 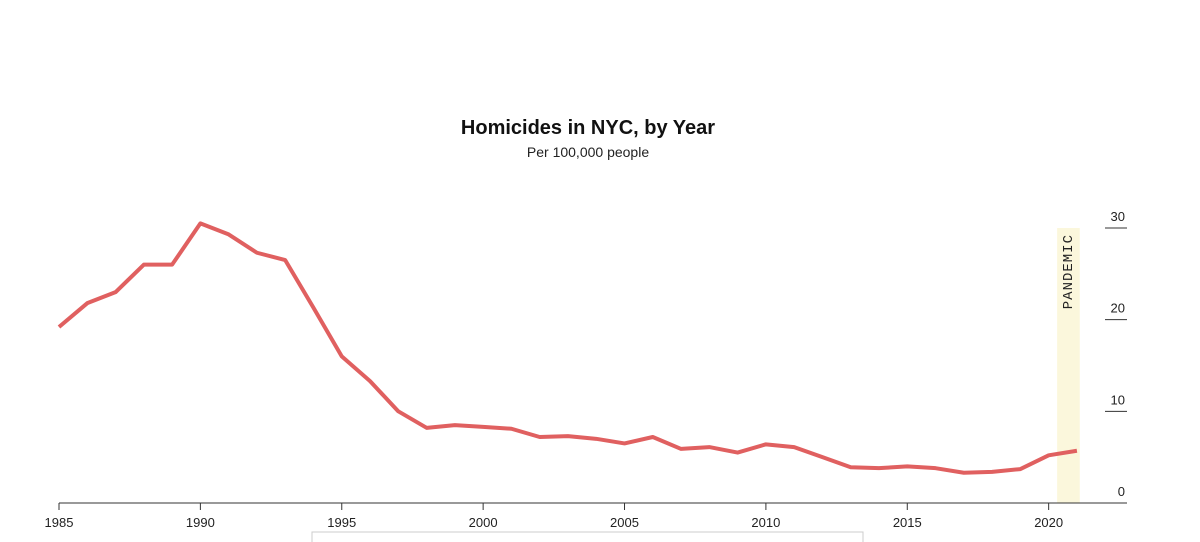 What do you see at coordinates (59, 522) in the screenshot?
I see `x-tick-label: 1985` at bounding box center [59, 522].